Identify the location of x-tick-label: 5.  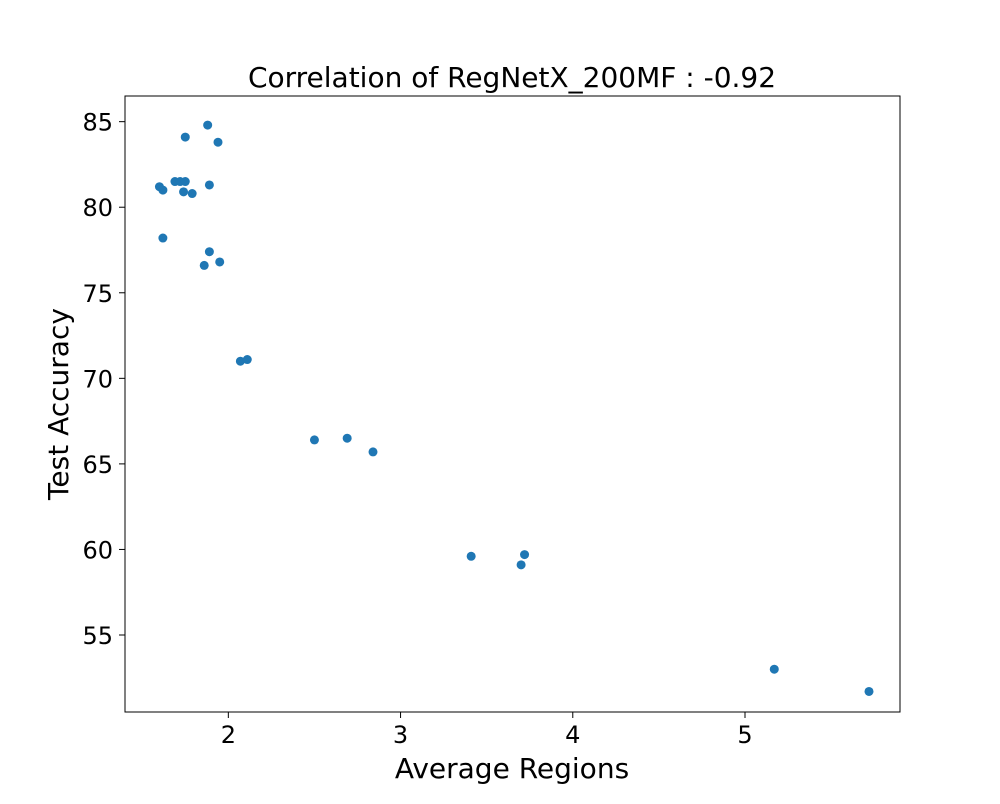
(744, 735).